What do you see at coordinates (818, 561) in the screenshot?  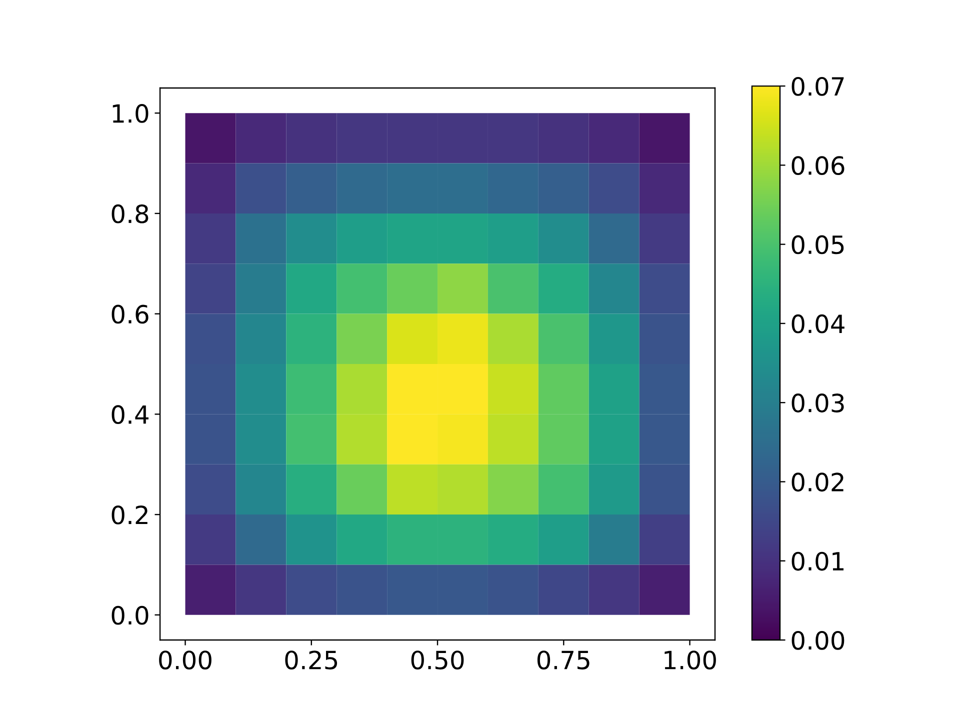 I see `color-bar-label: 0.01` at bounding box center [818, 561].